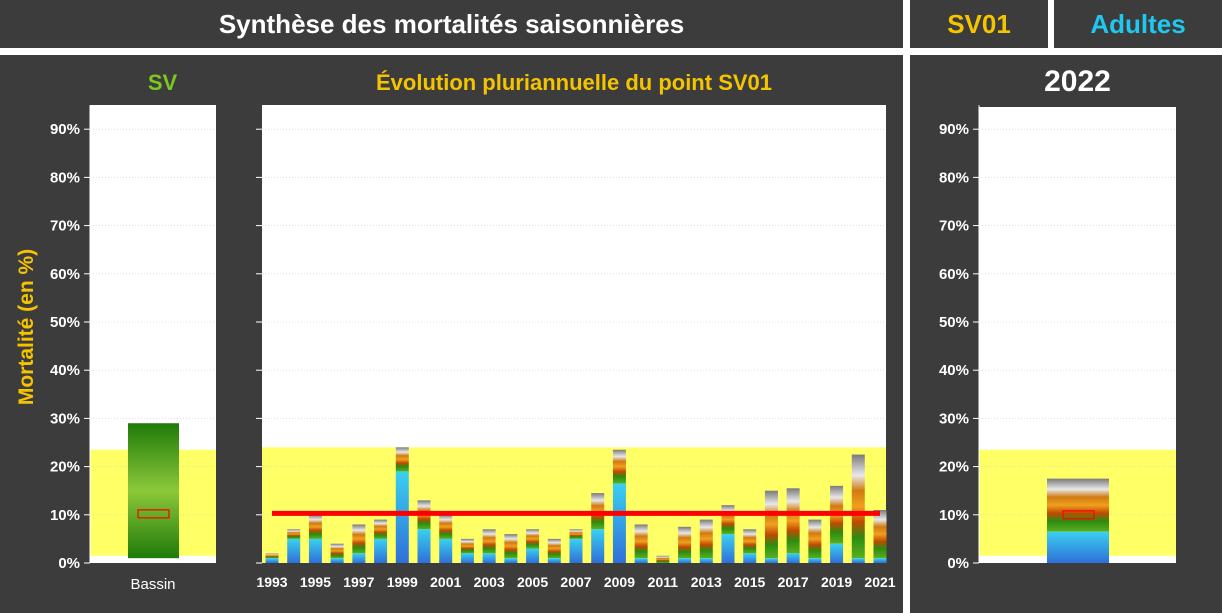  I want to click on basin-y-tick-label: 20%, so click(65, 467).